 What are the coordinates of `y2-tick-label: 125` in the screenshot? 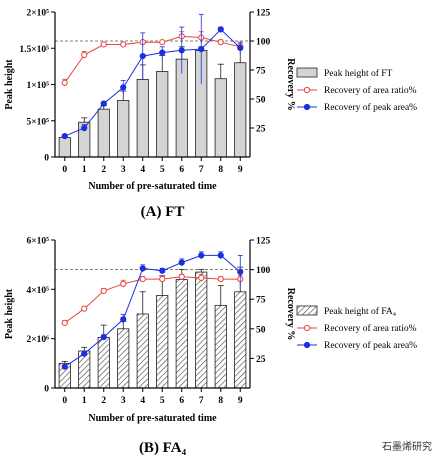 It's located at (263, 242).